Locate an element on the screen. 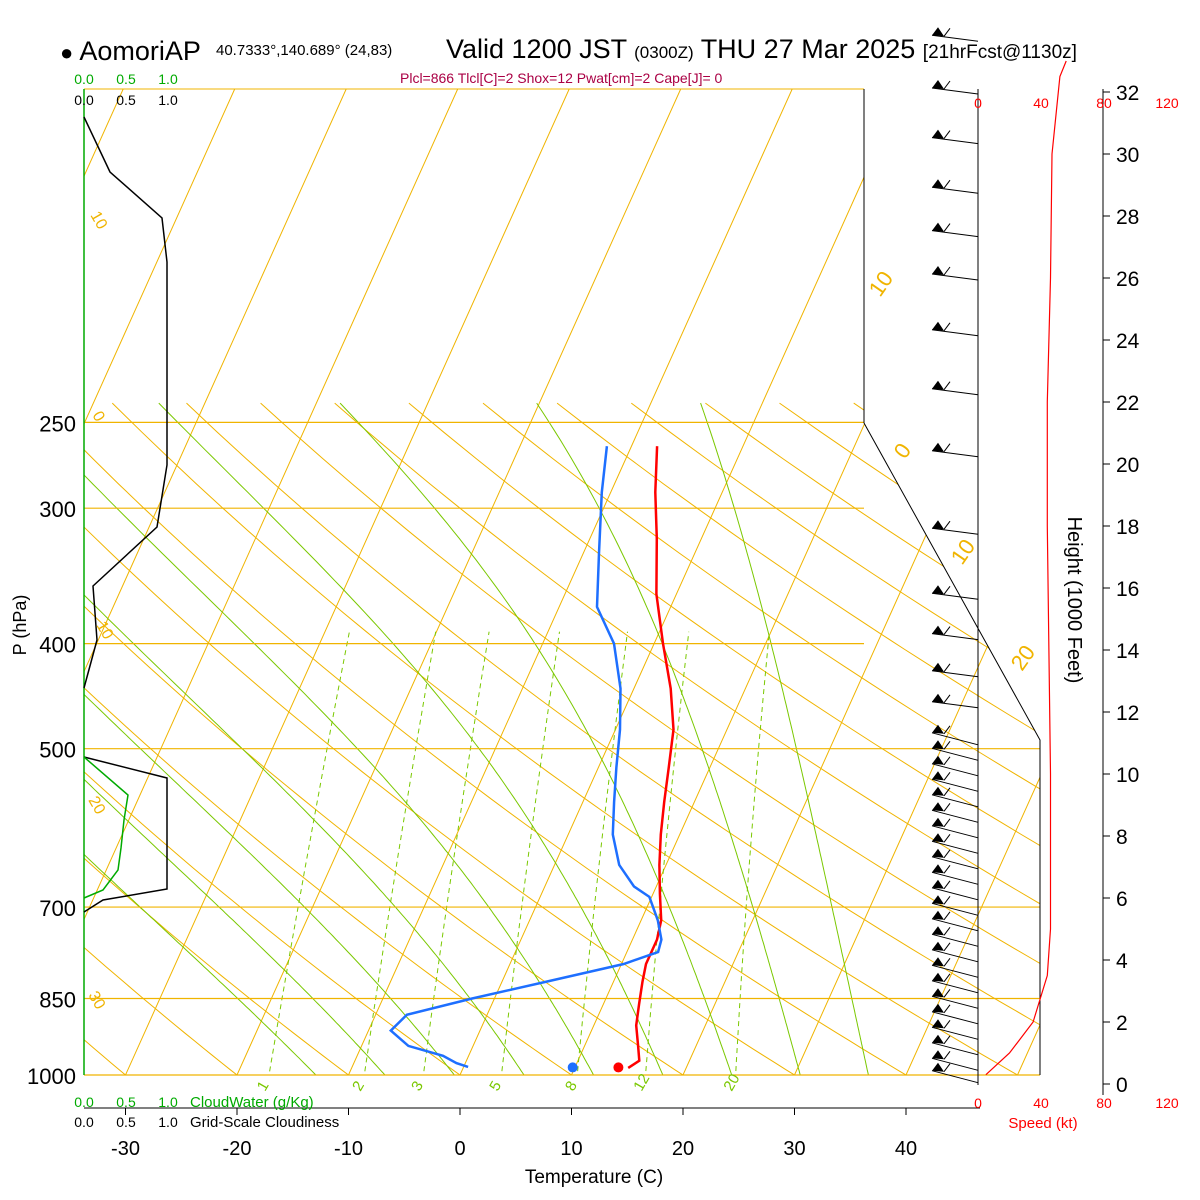 The width and height of the screenshot is (1200, 1200). mixing-ratio-label: 12 is located at coordinates (641, 1082).